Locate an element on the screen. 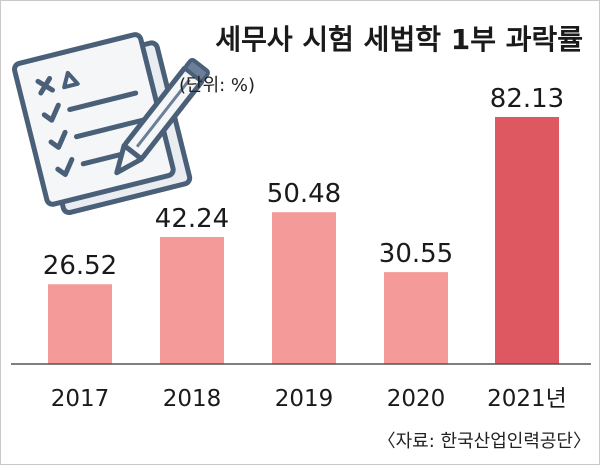 The width and height of the screenshot is (600, 466). bar-2021년 is located at coordinates (527, 240).